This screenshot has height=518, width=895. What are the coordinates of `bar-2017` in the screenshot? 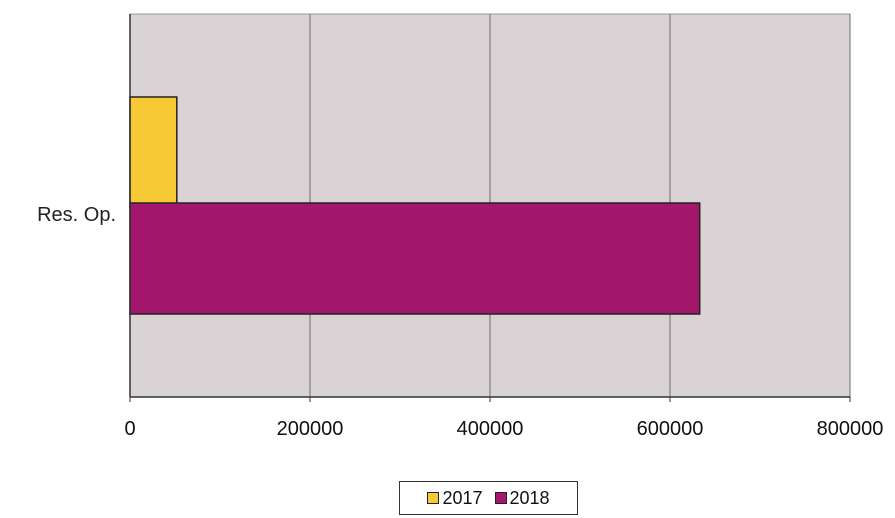 It's located at (153, 152).